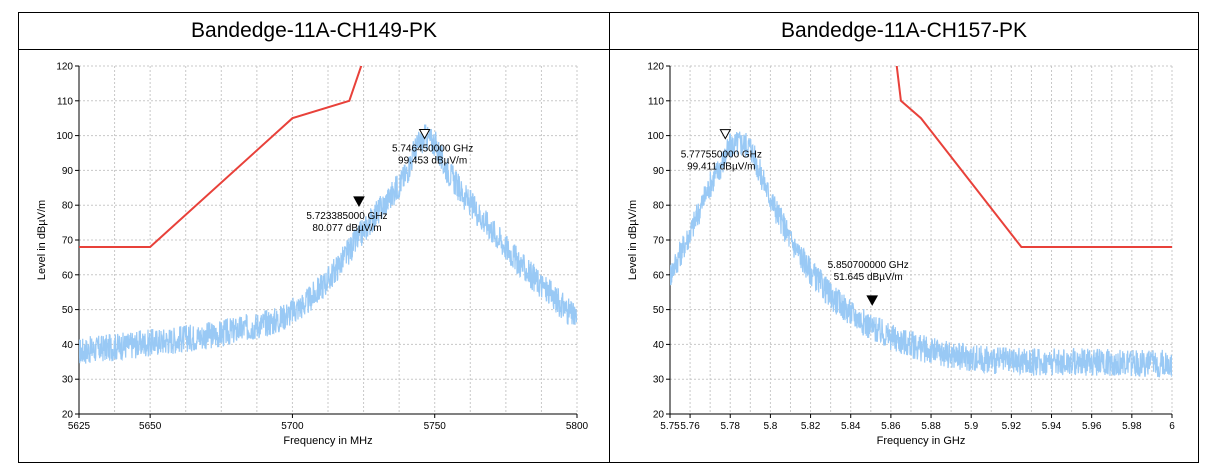  Describe the element at coordinates (292, 426) in the screenshot. I see `x-tick-label: 5700` at that location.